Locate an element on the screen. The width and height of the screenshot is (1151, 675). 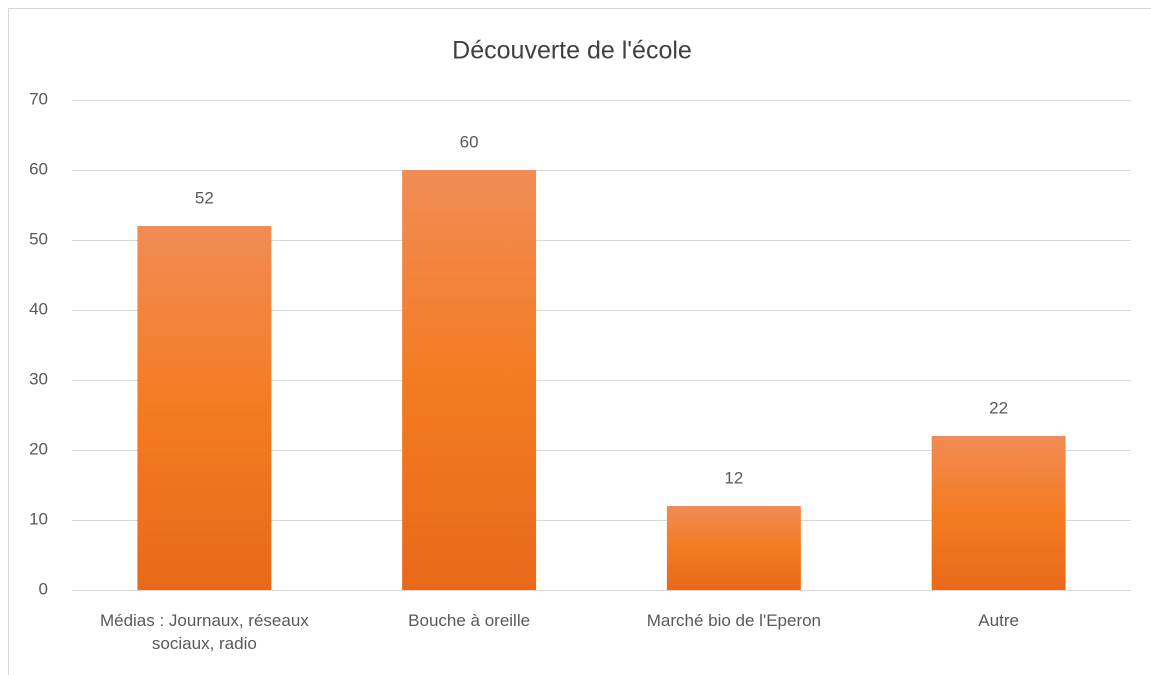
x-tick-label: Autre is located at coordinates (998, 620).